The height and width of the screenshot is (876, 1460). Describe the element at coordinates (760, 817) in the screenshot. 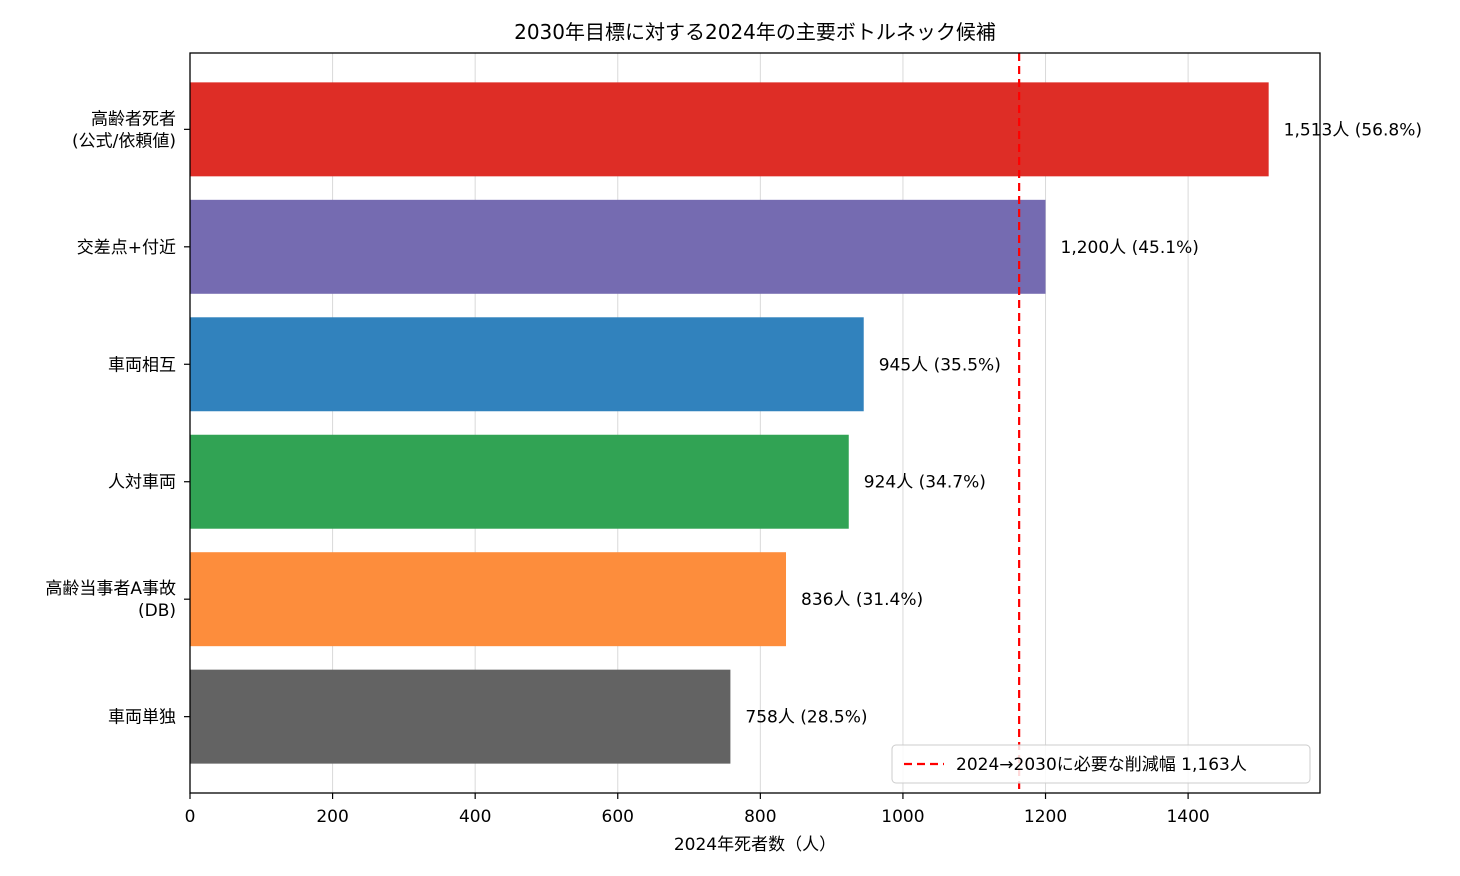

I see `x-tick-label: 800` at that location.